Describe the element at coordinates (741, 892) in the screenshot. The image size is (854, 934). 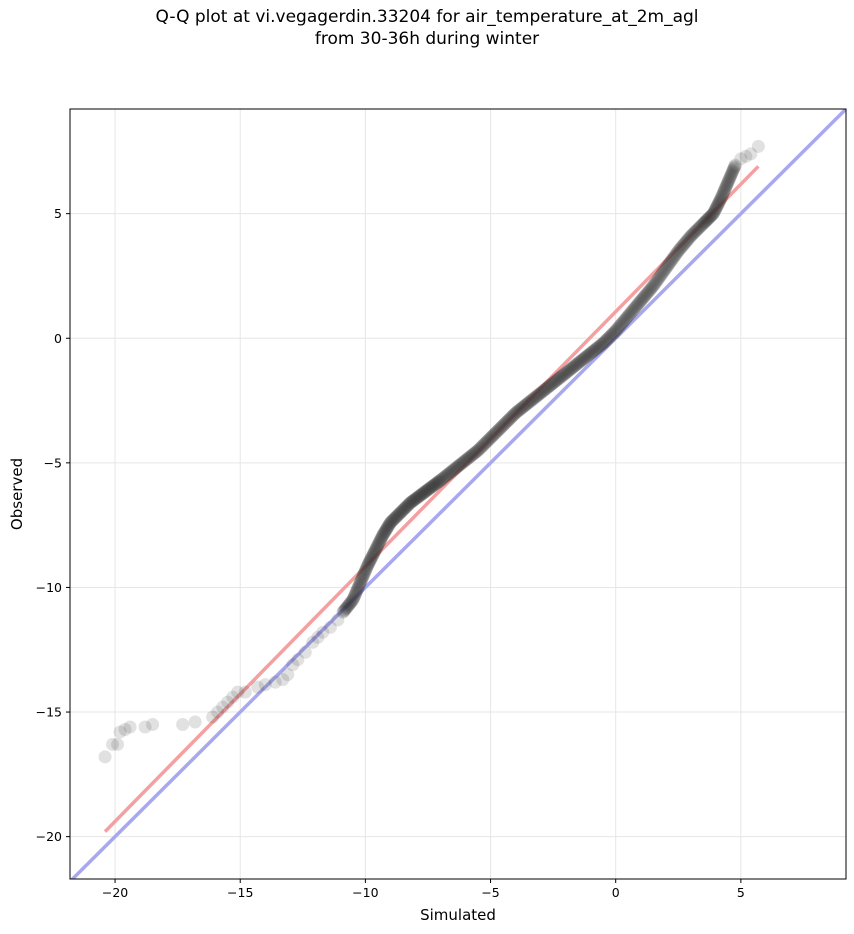
I see `x-tick-label: 5` at that location.